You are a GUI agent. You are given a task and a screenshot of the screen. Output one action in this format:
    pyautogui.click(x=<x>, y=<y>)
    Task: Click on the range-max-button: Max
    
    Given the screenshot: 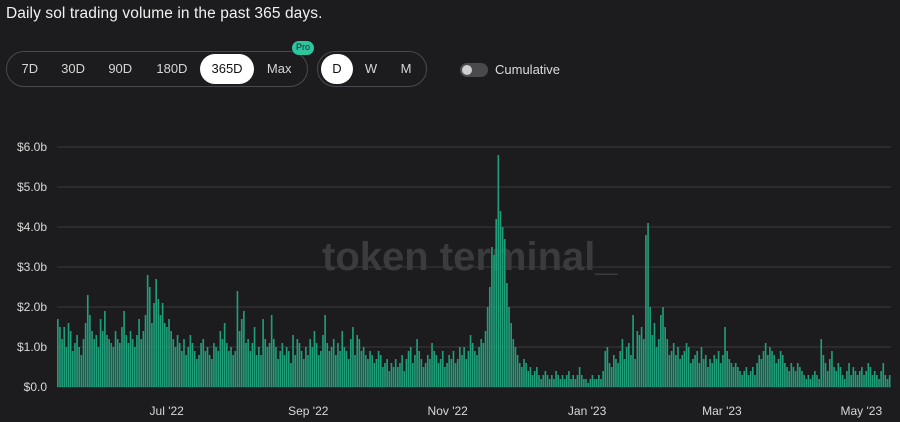 What is the action you would take?
    pyautogui.click(x=279, y=68)
    